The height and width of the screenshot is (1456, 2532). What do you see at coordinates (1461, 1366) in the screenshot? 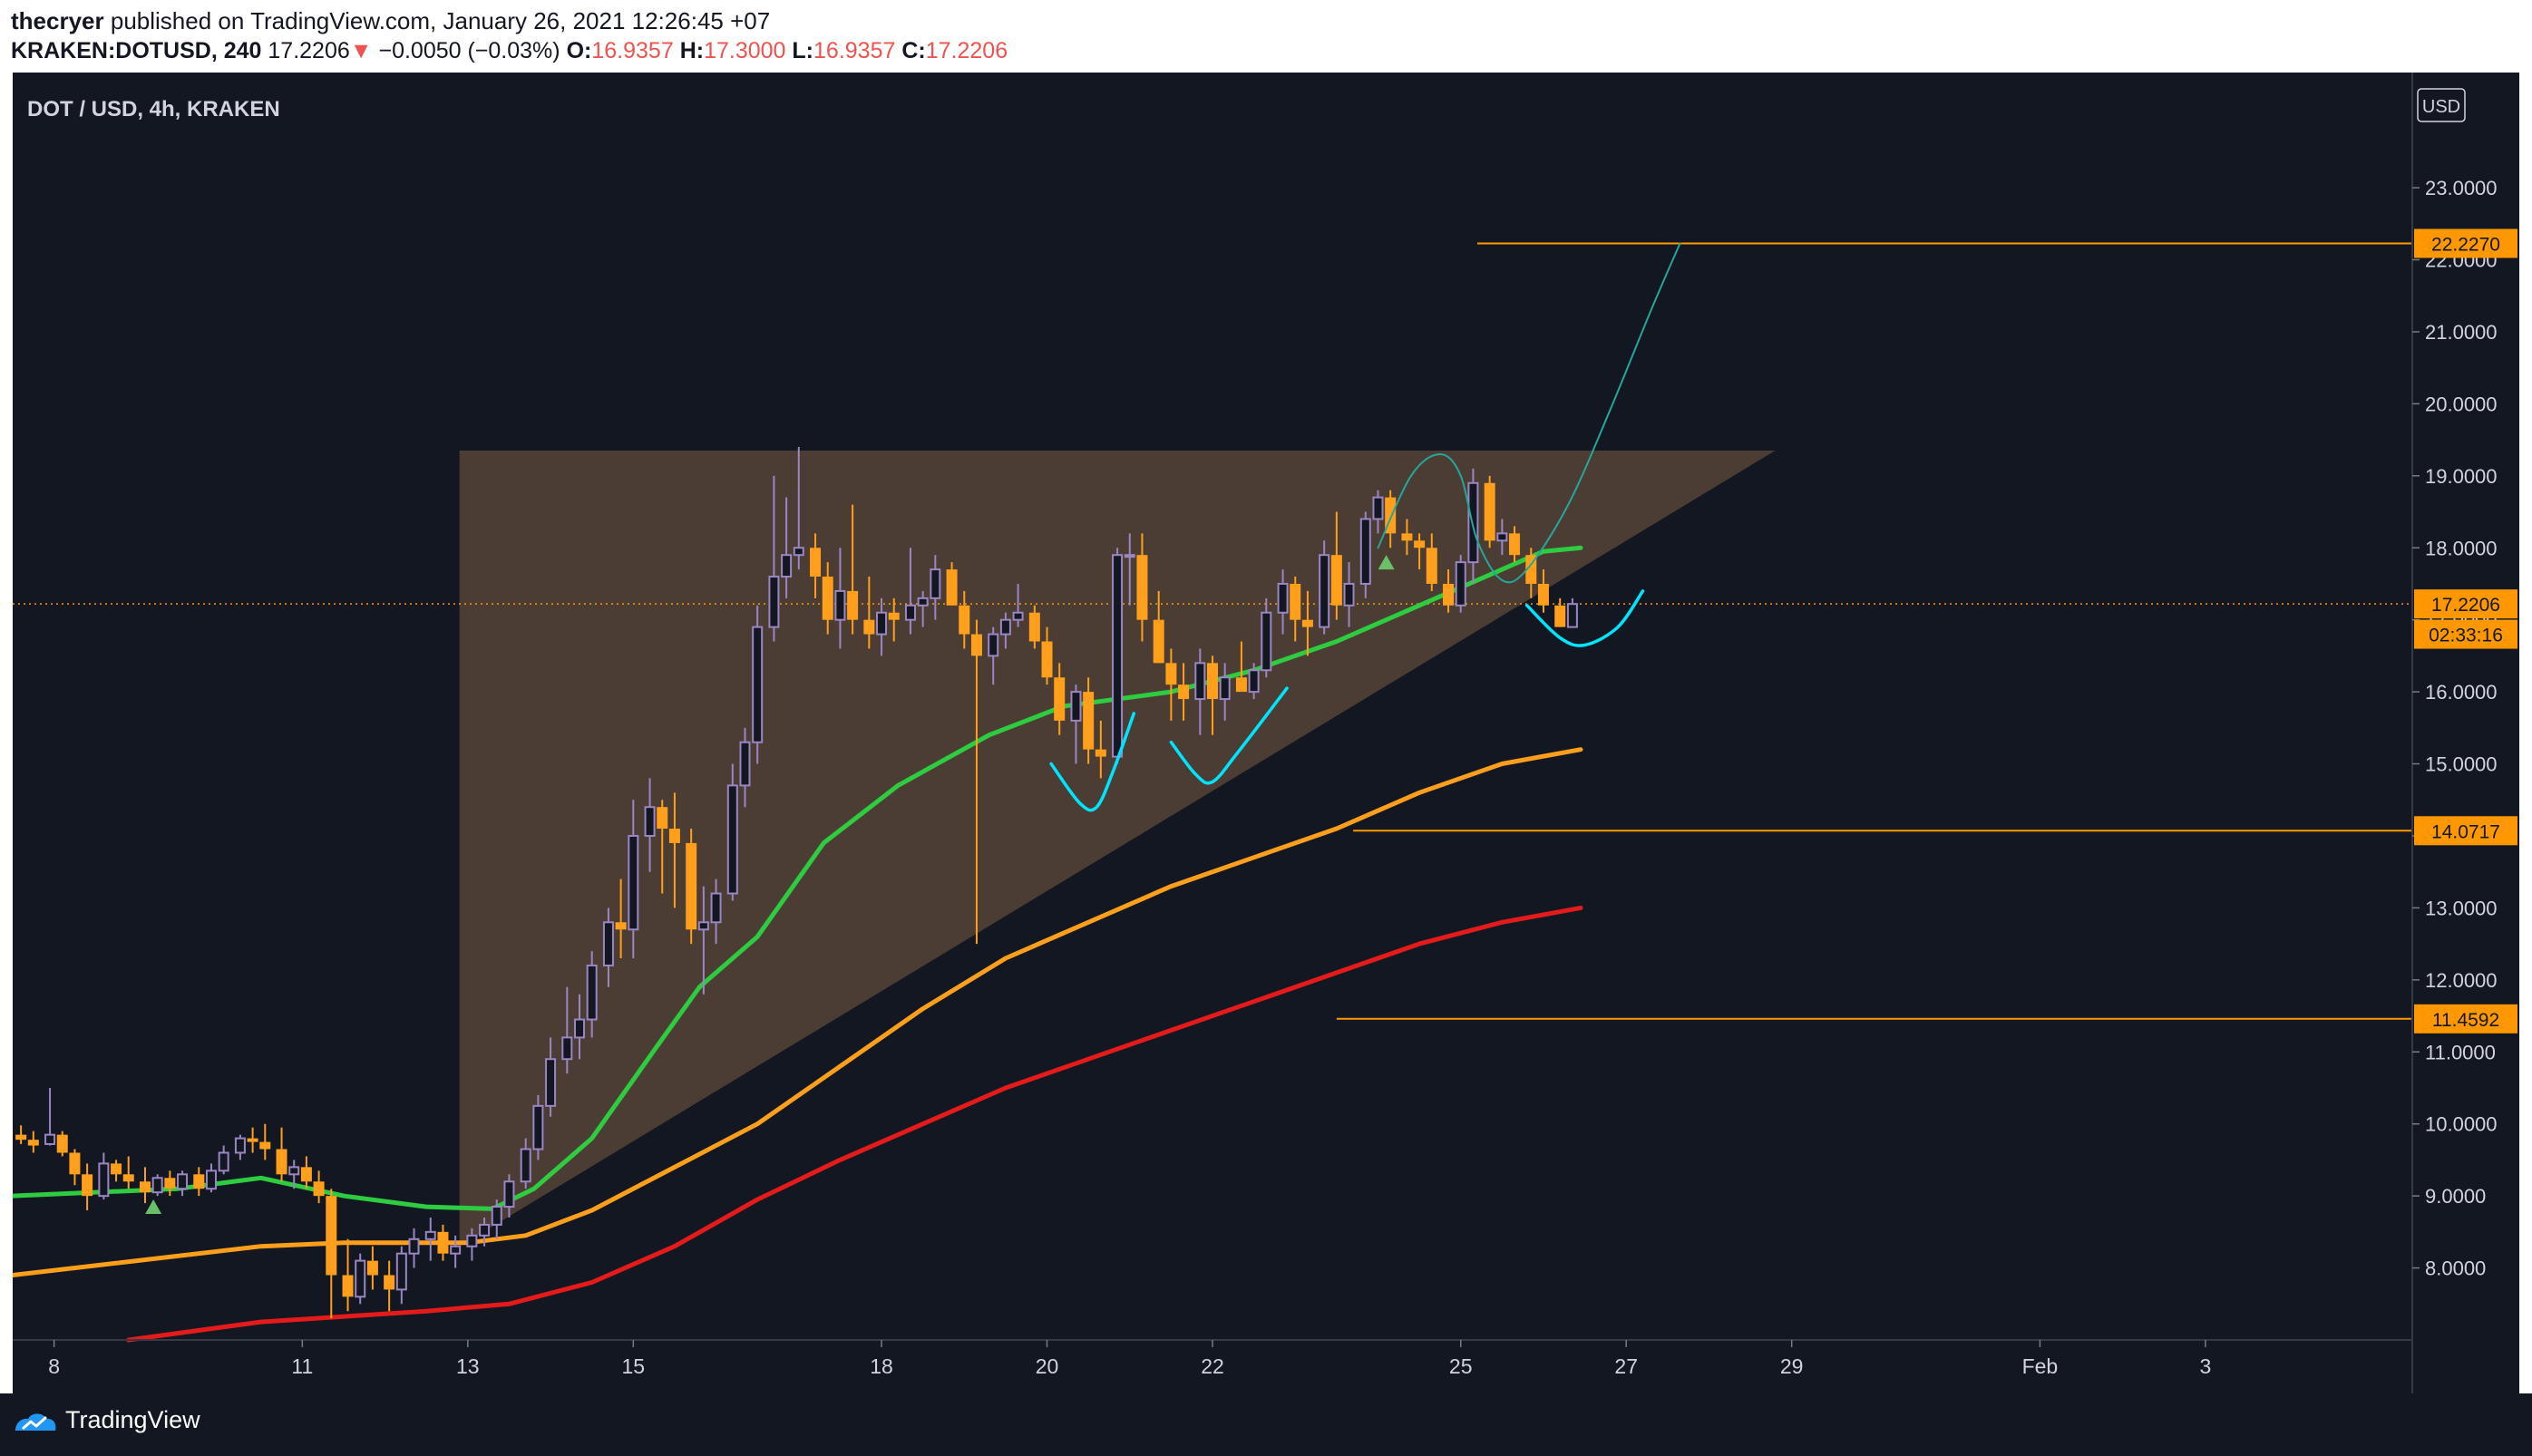
I see `time-tick-label: 25` at bounding box center [1461, 1366].